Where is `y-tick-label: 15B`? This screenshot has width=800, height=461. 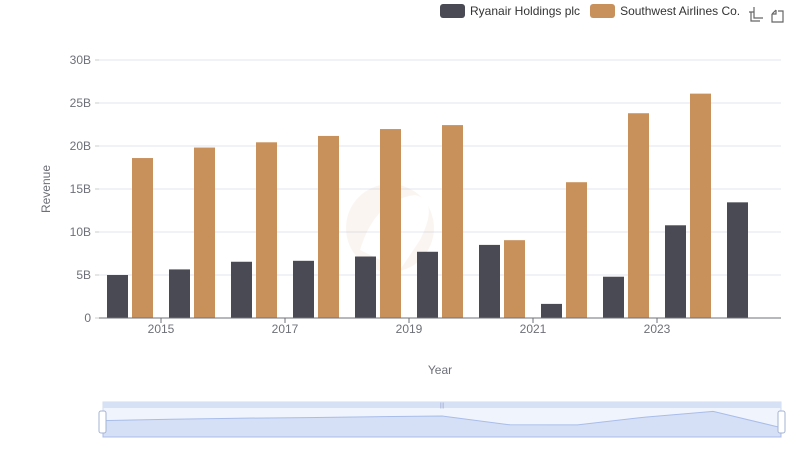 y-tick-label: 15B is located at coordinates (80, 189).